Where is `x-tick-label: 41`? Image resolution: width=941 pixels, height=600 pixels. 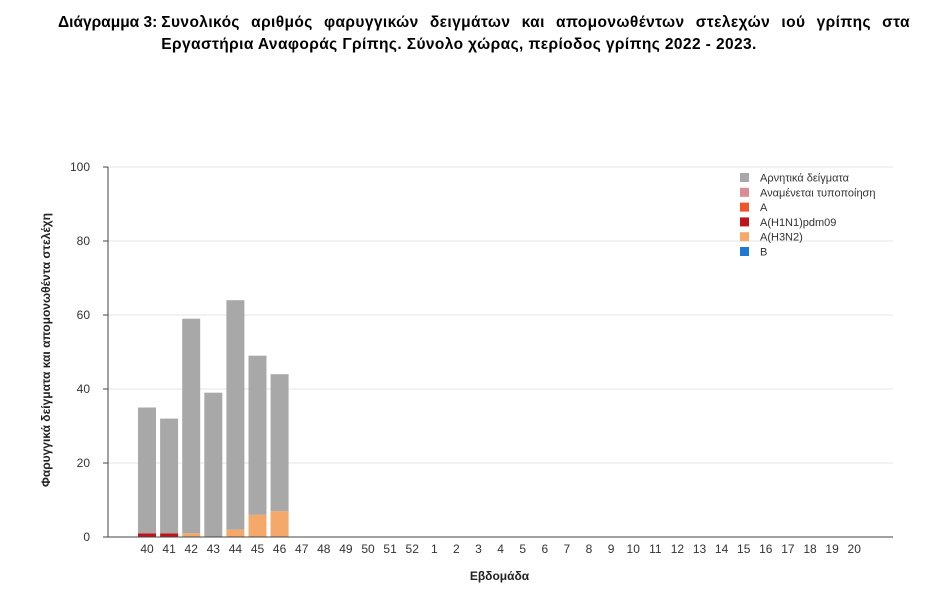 x-tick-label: 41 is located at coordinates (169, 549).